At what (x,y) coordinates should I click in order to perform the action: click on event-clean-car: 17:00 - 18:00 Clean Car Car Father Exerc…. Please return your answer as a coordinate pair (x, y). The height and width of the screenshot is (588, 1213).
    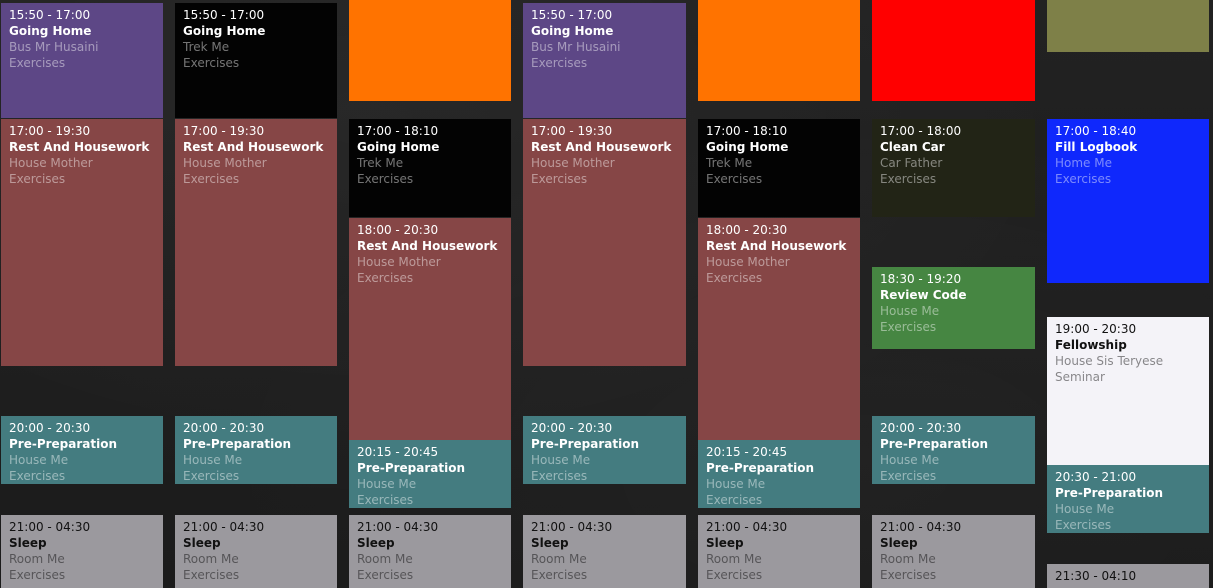
    Looking at the image, I should click on (953, 168).